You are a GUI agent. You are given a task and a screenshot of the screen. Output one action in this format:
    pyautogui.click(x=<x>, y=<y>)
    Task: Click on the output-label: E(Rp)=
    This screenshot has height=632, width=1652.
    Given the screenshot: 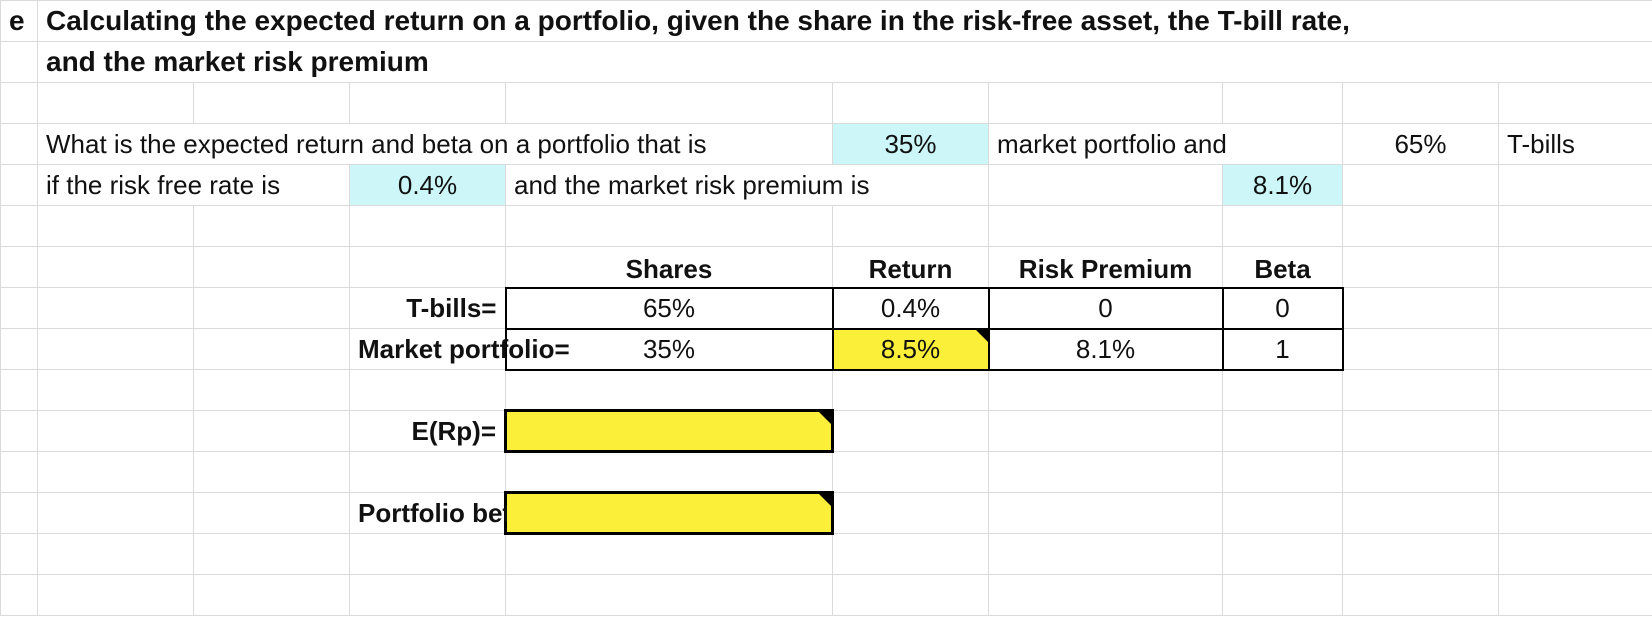 What is the action you would take?
    pyautogui.click(x=427, y=431)
    